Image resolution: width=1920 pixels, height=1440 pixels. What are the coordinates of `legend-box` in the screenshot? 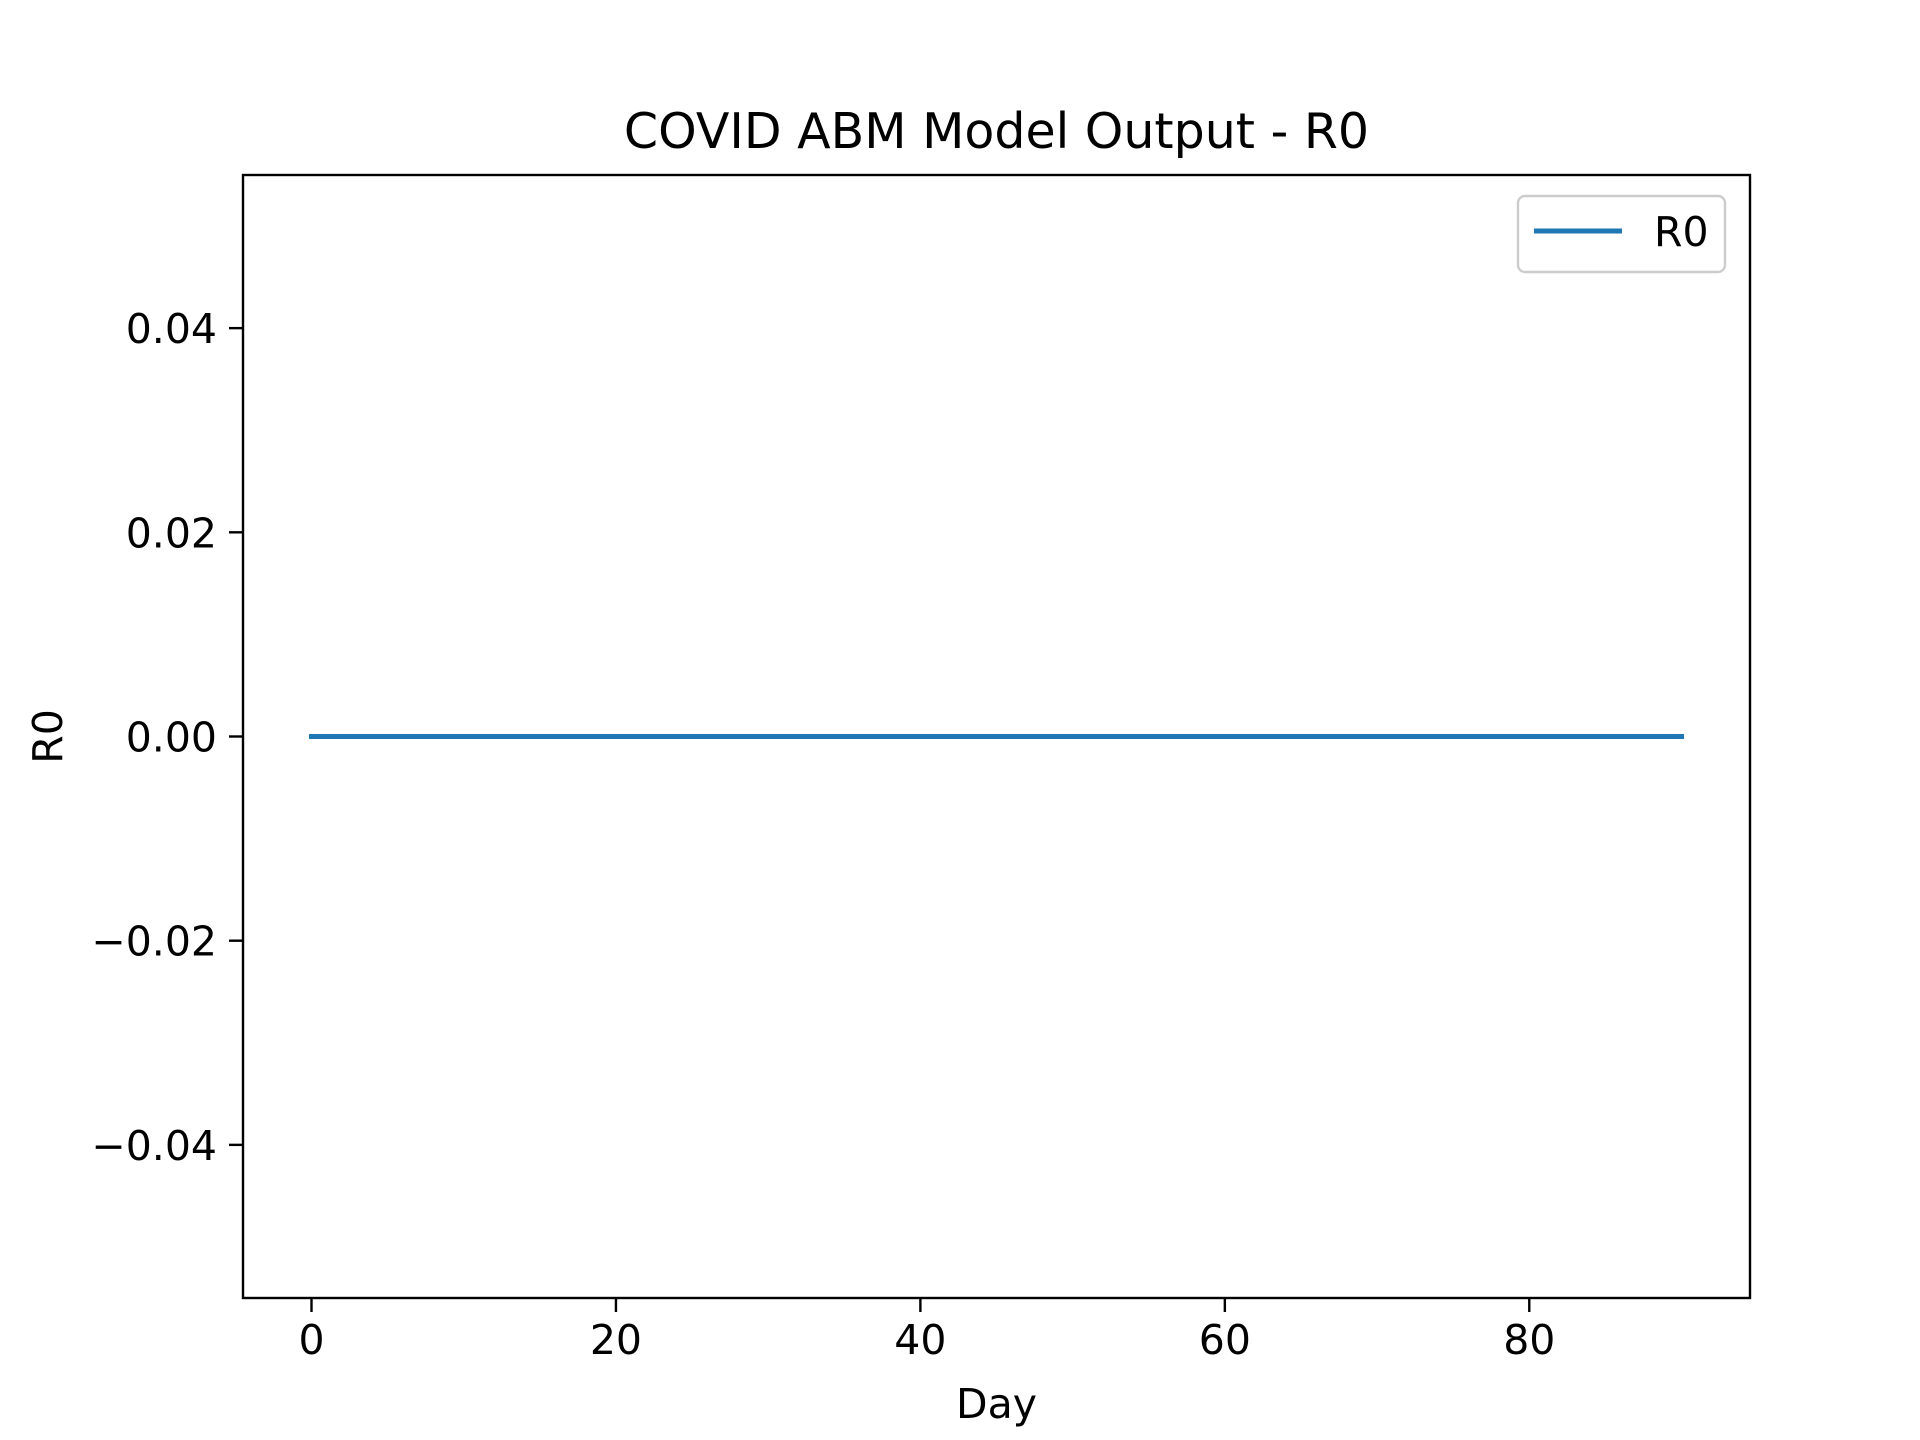 It's located at (1621, 234).